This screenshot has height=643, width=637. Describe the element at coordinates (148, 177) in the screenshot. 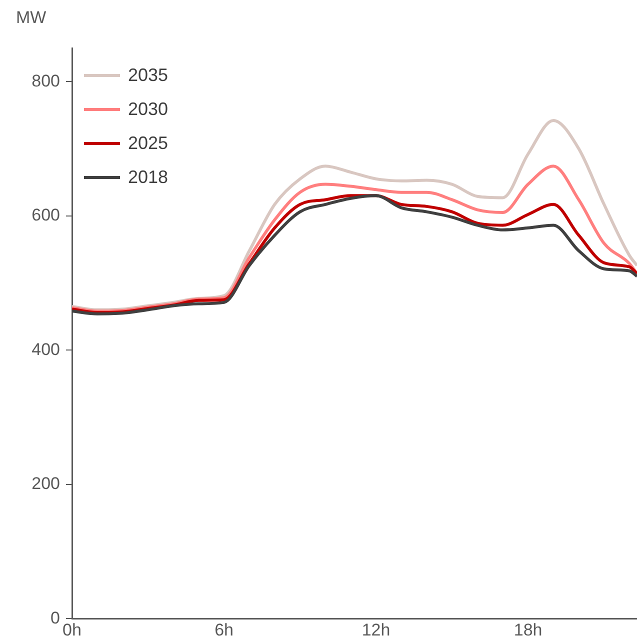

I see `legend-label: 2018` at that location.